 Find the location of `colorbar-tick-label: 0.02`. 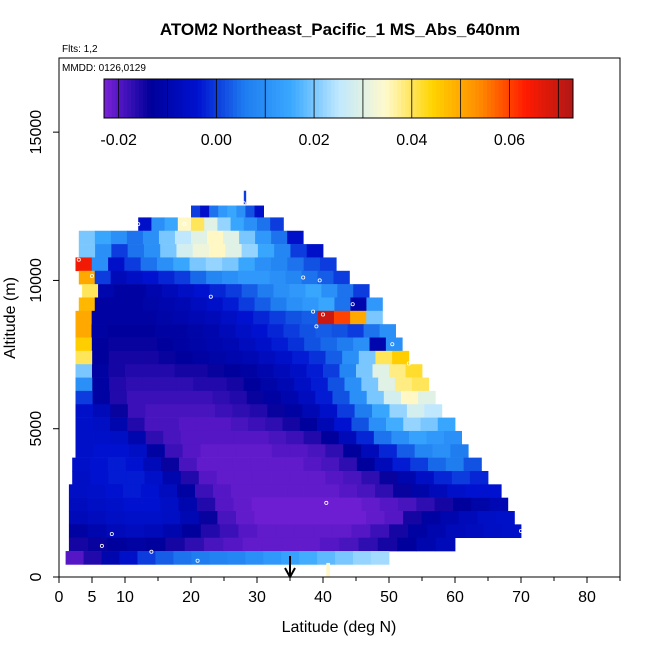

colorbar-tick-label: 0.02 is located at coordinates (314, 140).